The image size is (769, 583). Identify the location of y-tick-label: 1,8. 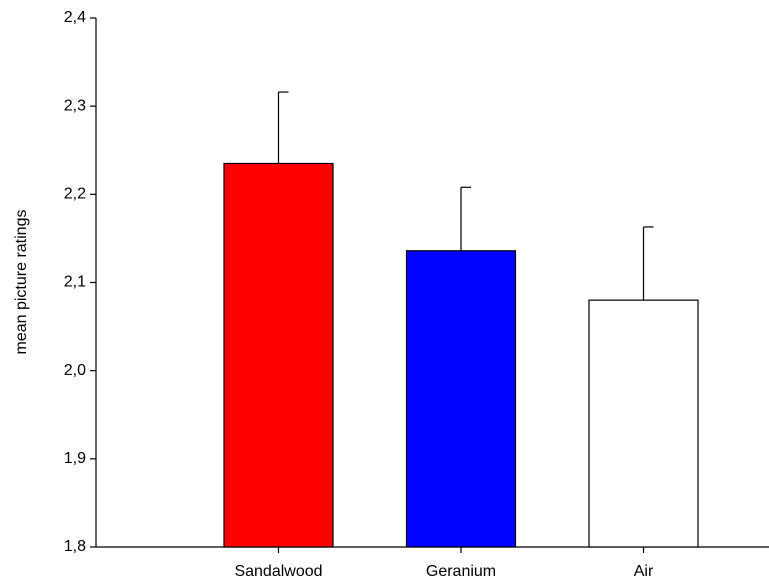
(75, 546).